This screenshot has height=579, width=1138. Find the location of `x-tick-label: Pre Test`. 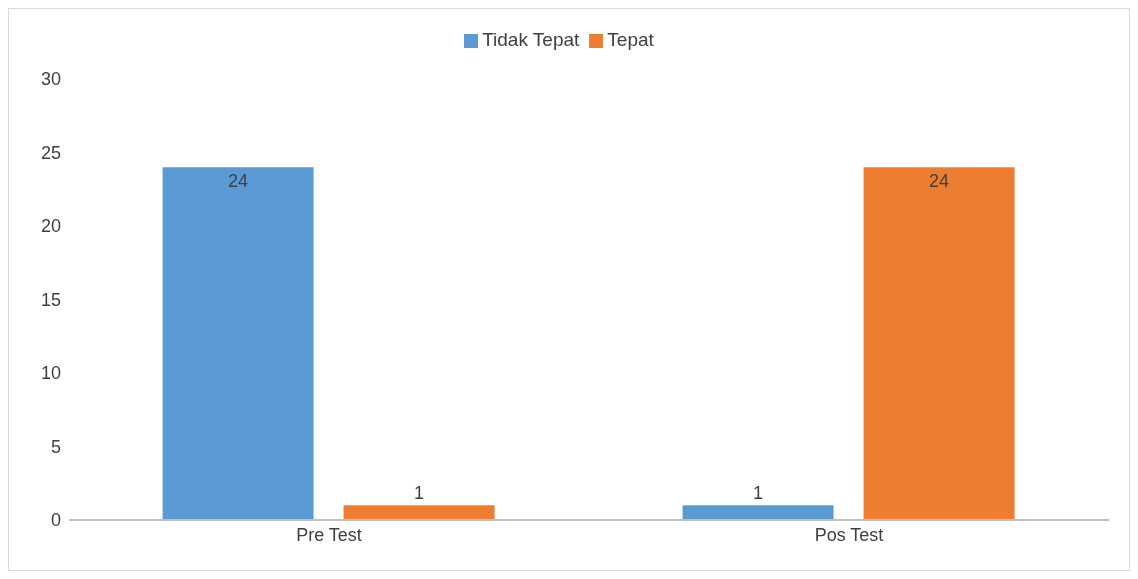

x-tick-label: Pre Test is located at coordinates (329, 534).